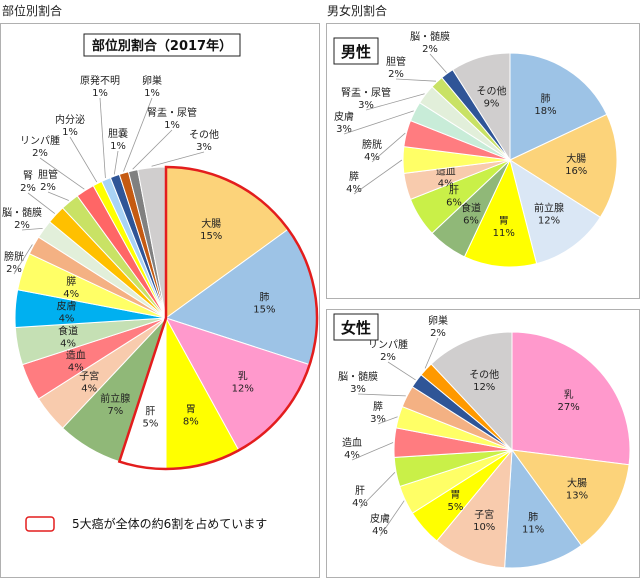  Describe the element at coordinates (492, 103) in the screenshot. I see `pie-label-value-その他: 9%` at that location.